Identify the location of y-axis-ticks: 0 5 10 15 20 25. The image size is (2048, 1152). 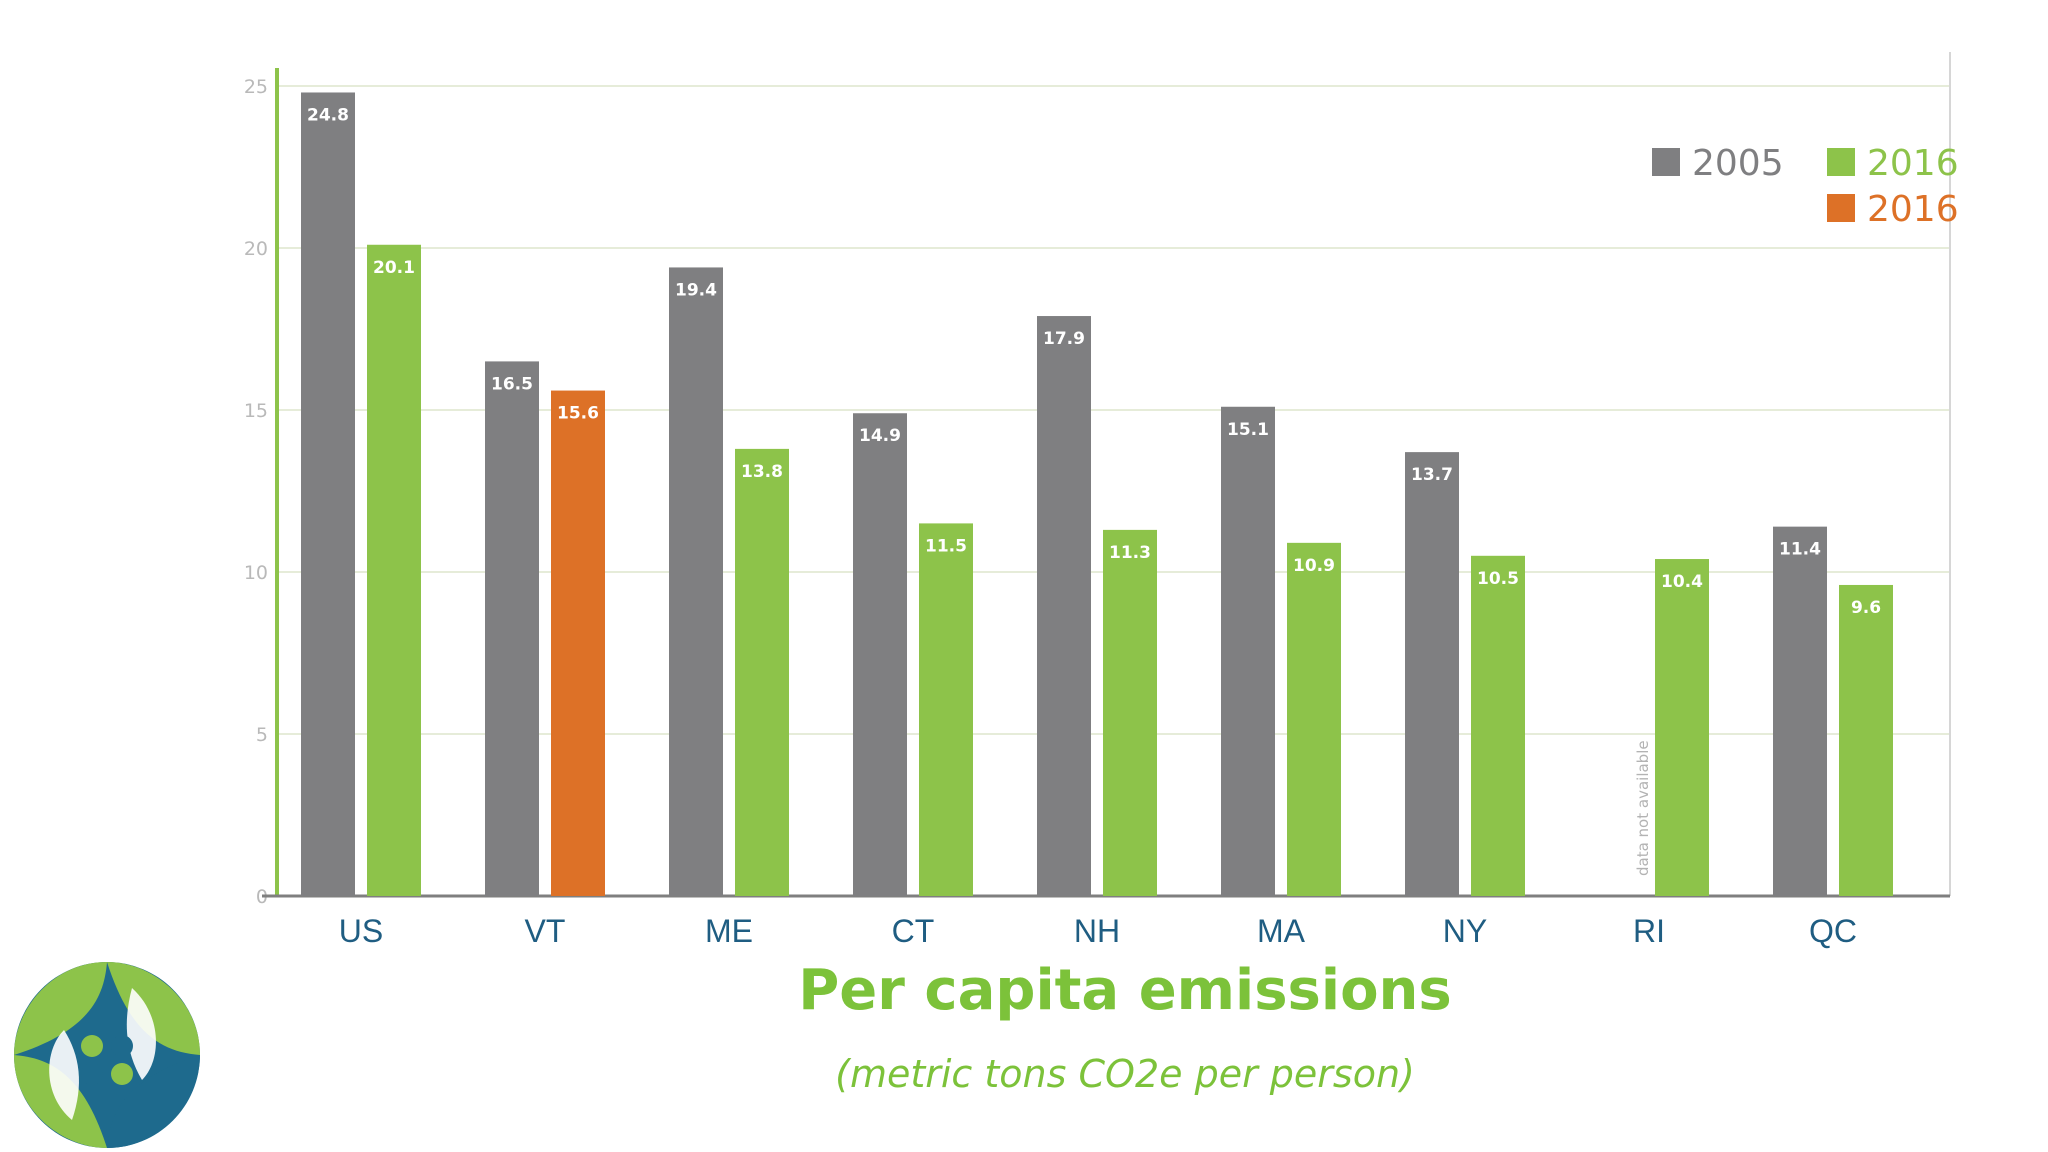
(256, 492).